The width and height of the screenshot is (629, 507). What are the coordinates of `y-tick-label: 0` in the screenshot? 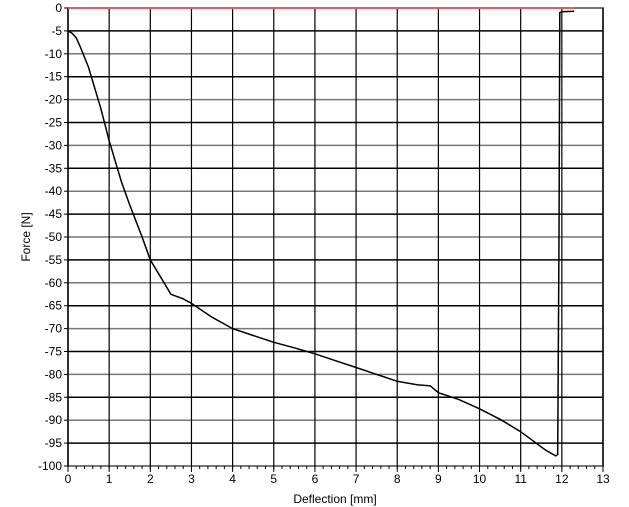 It's located at (58, 8).